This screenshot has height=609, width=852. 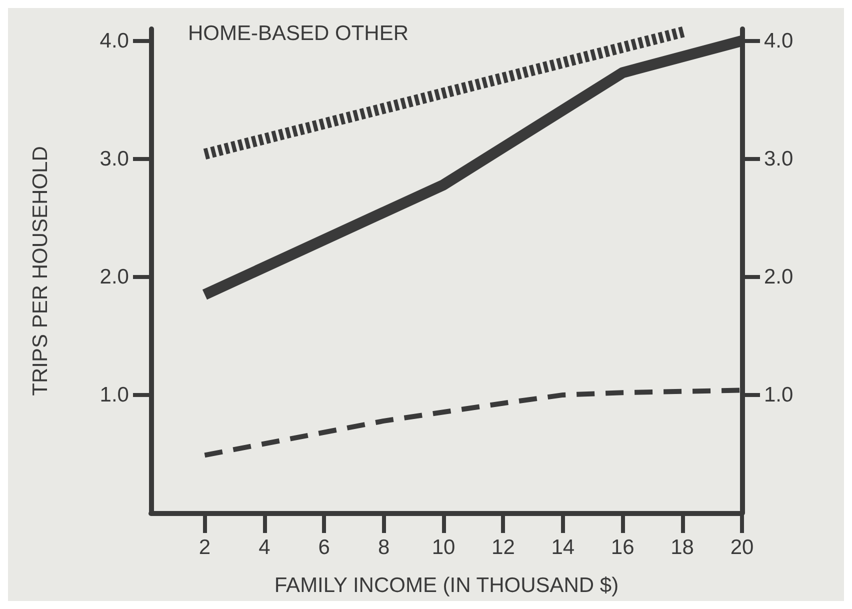 What do you see at coordinates (264, 547) in the screenshot?
I see `x-tick-label: 4` at bounding box center [264, 547].